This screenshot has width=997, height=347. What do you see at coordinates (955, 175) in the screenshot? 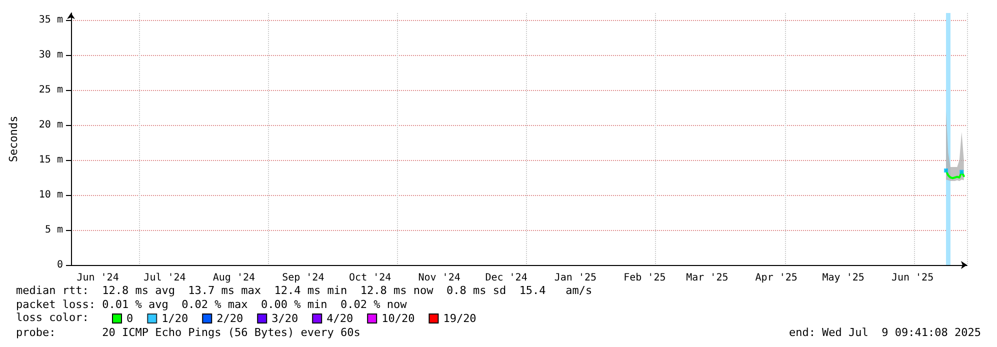
I see `line-series` at bounding box center [955, 175].